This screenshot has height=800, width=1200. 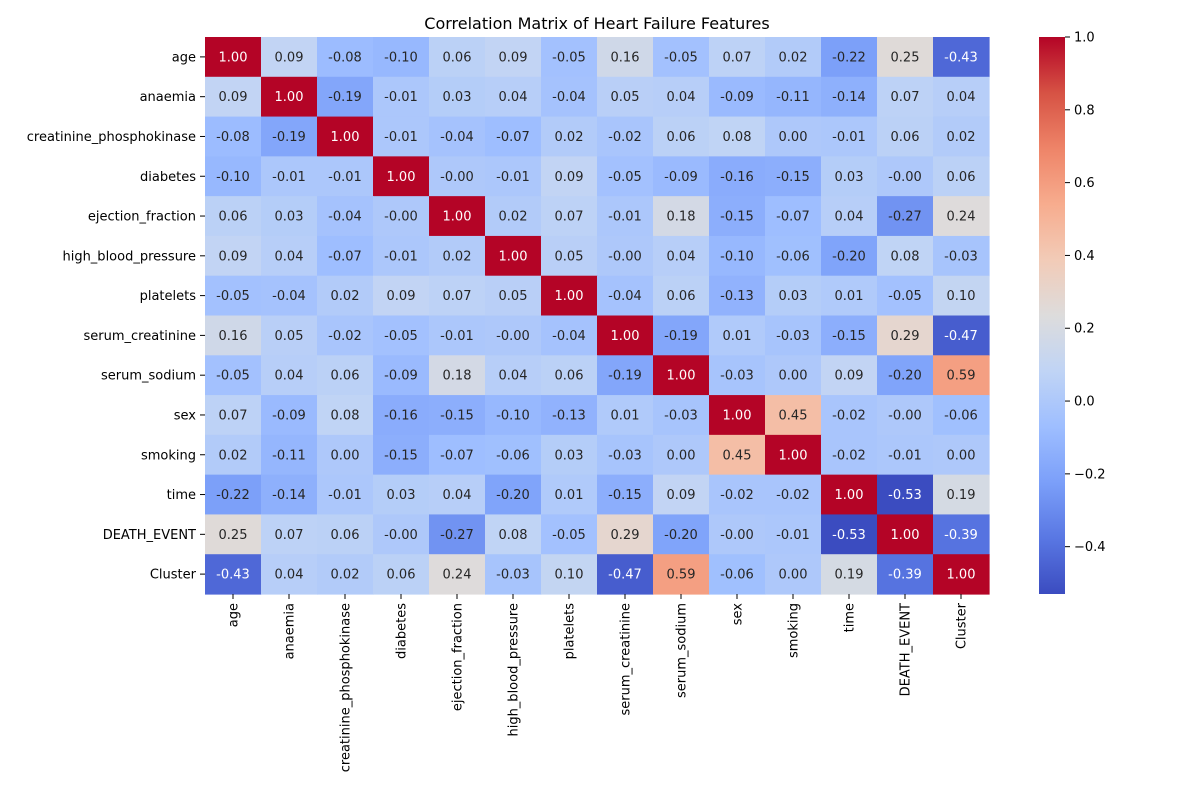 I want to click on cell-value-label: -0.00, so click(x=457, y=177).